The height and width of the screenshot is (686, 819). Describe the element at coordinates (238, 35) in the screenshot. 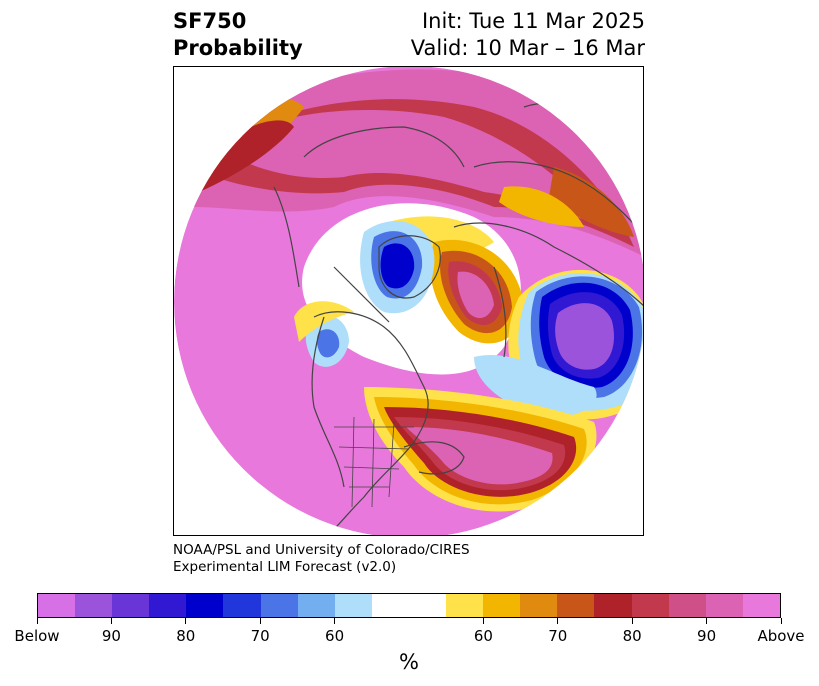

I see `map-title: SF750 Probability` at that location.